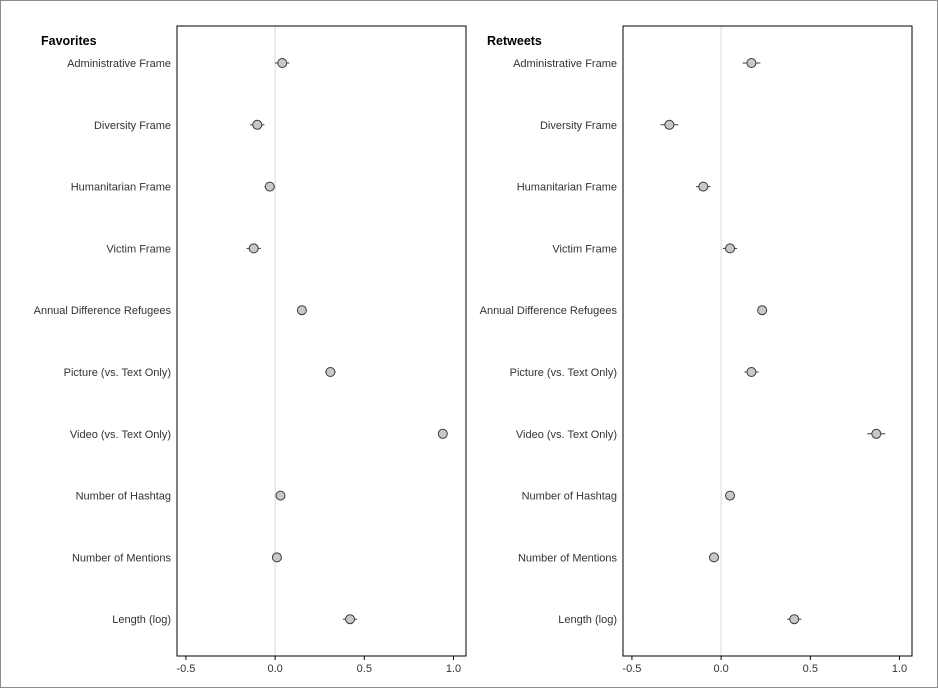 This screenshot has height=688, width=938. I want to click on favorites-row-label-number-of-mentions: Number of Mentions, so click(122, 558).